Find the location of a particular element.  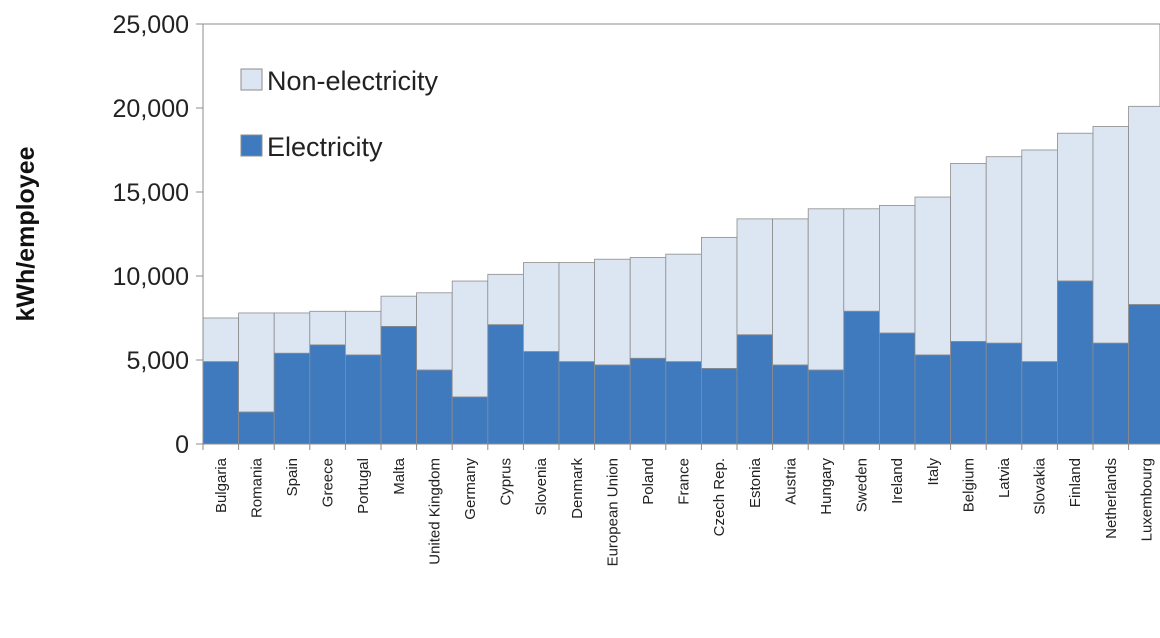

y-tick-label: 20,000 is located at coordinates (151, 109).